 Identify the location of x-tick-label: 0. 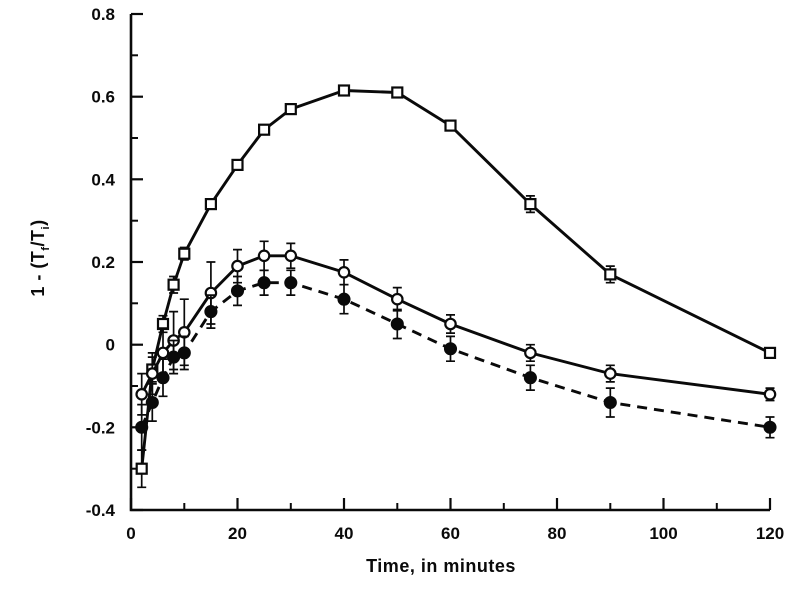
(130, 533).